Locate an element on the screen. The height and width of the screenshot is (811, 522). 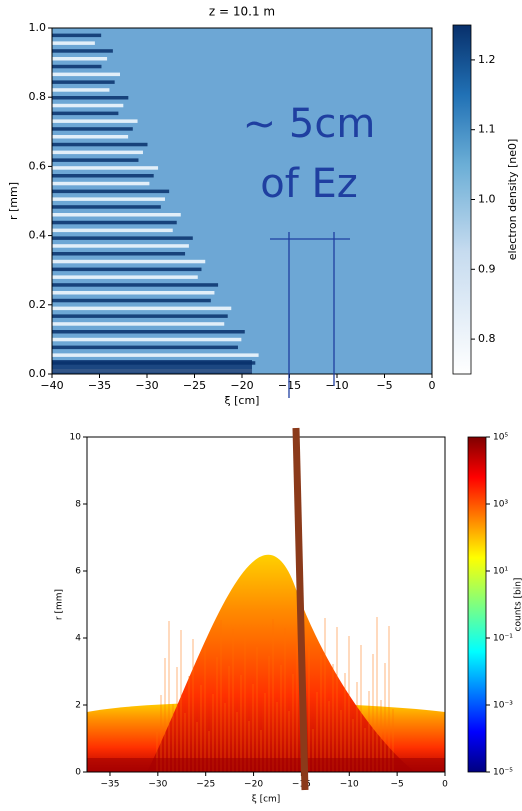
colorbar-tick-label: 10⁵ is located at coordinates (500, 438).